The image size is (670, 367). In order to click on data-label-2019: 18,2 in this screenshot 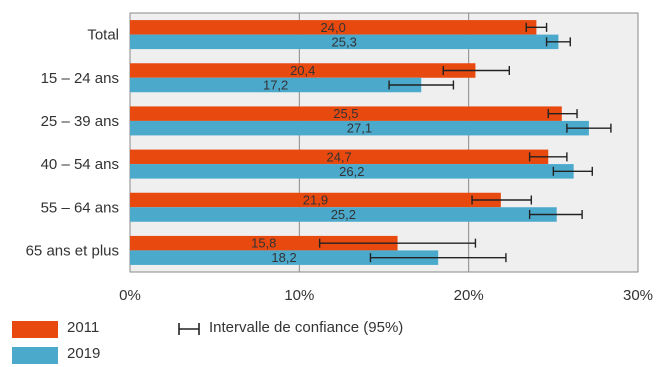, I will do `click(283, 257)`.